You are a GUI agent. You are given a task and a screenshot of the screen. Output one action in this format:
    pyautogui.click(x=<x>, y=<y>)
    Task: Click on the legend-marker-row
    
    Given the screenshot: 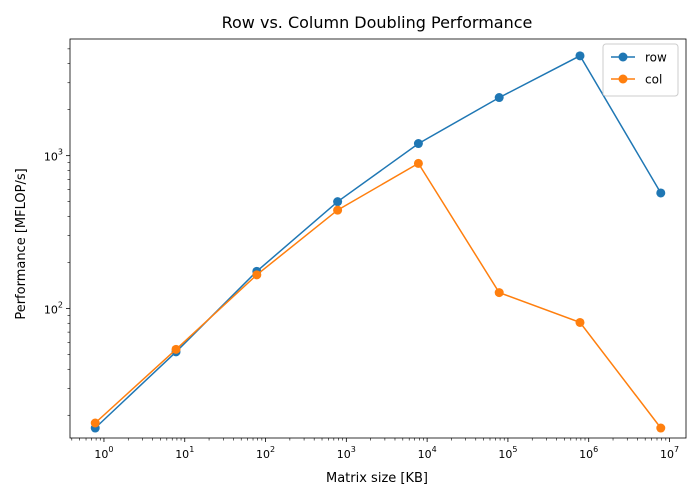 What is the action you would take?
    pyautogui.click(x=623, y=57)
    